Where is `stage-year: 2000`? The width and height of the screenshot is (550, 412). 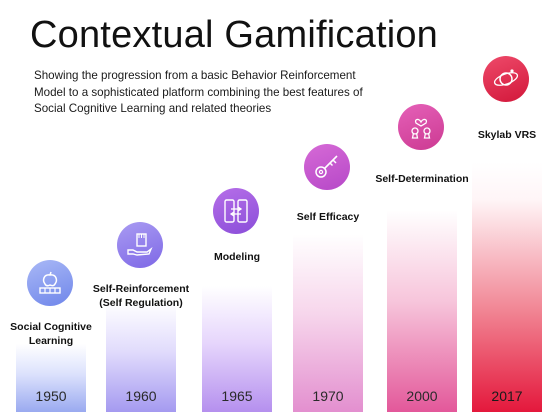
stage-year: 2000 is located at coordinates (422, 396).